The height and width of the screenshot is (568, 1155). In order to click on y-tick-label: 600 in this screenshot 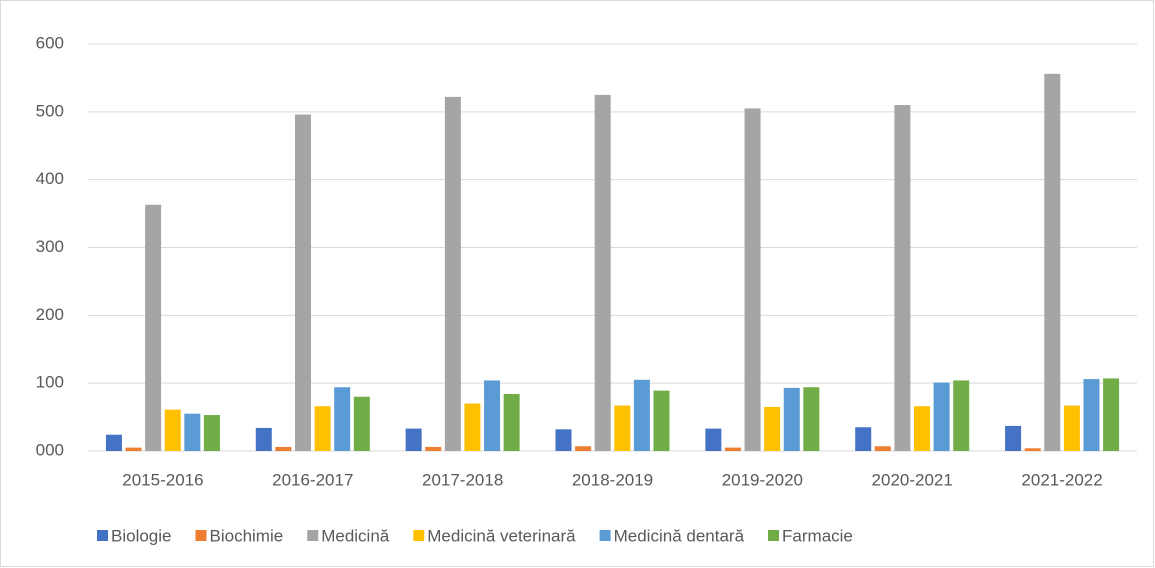, I will do `click(50, 42)`.